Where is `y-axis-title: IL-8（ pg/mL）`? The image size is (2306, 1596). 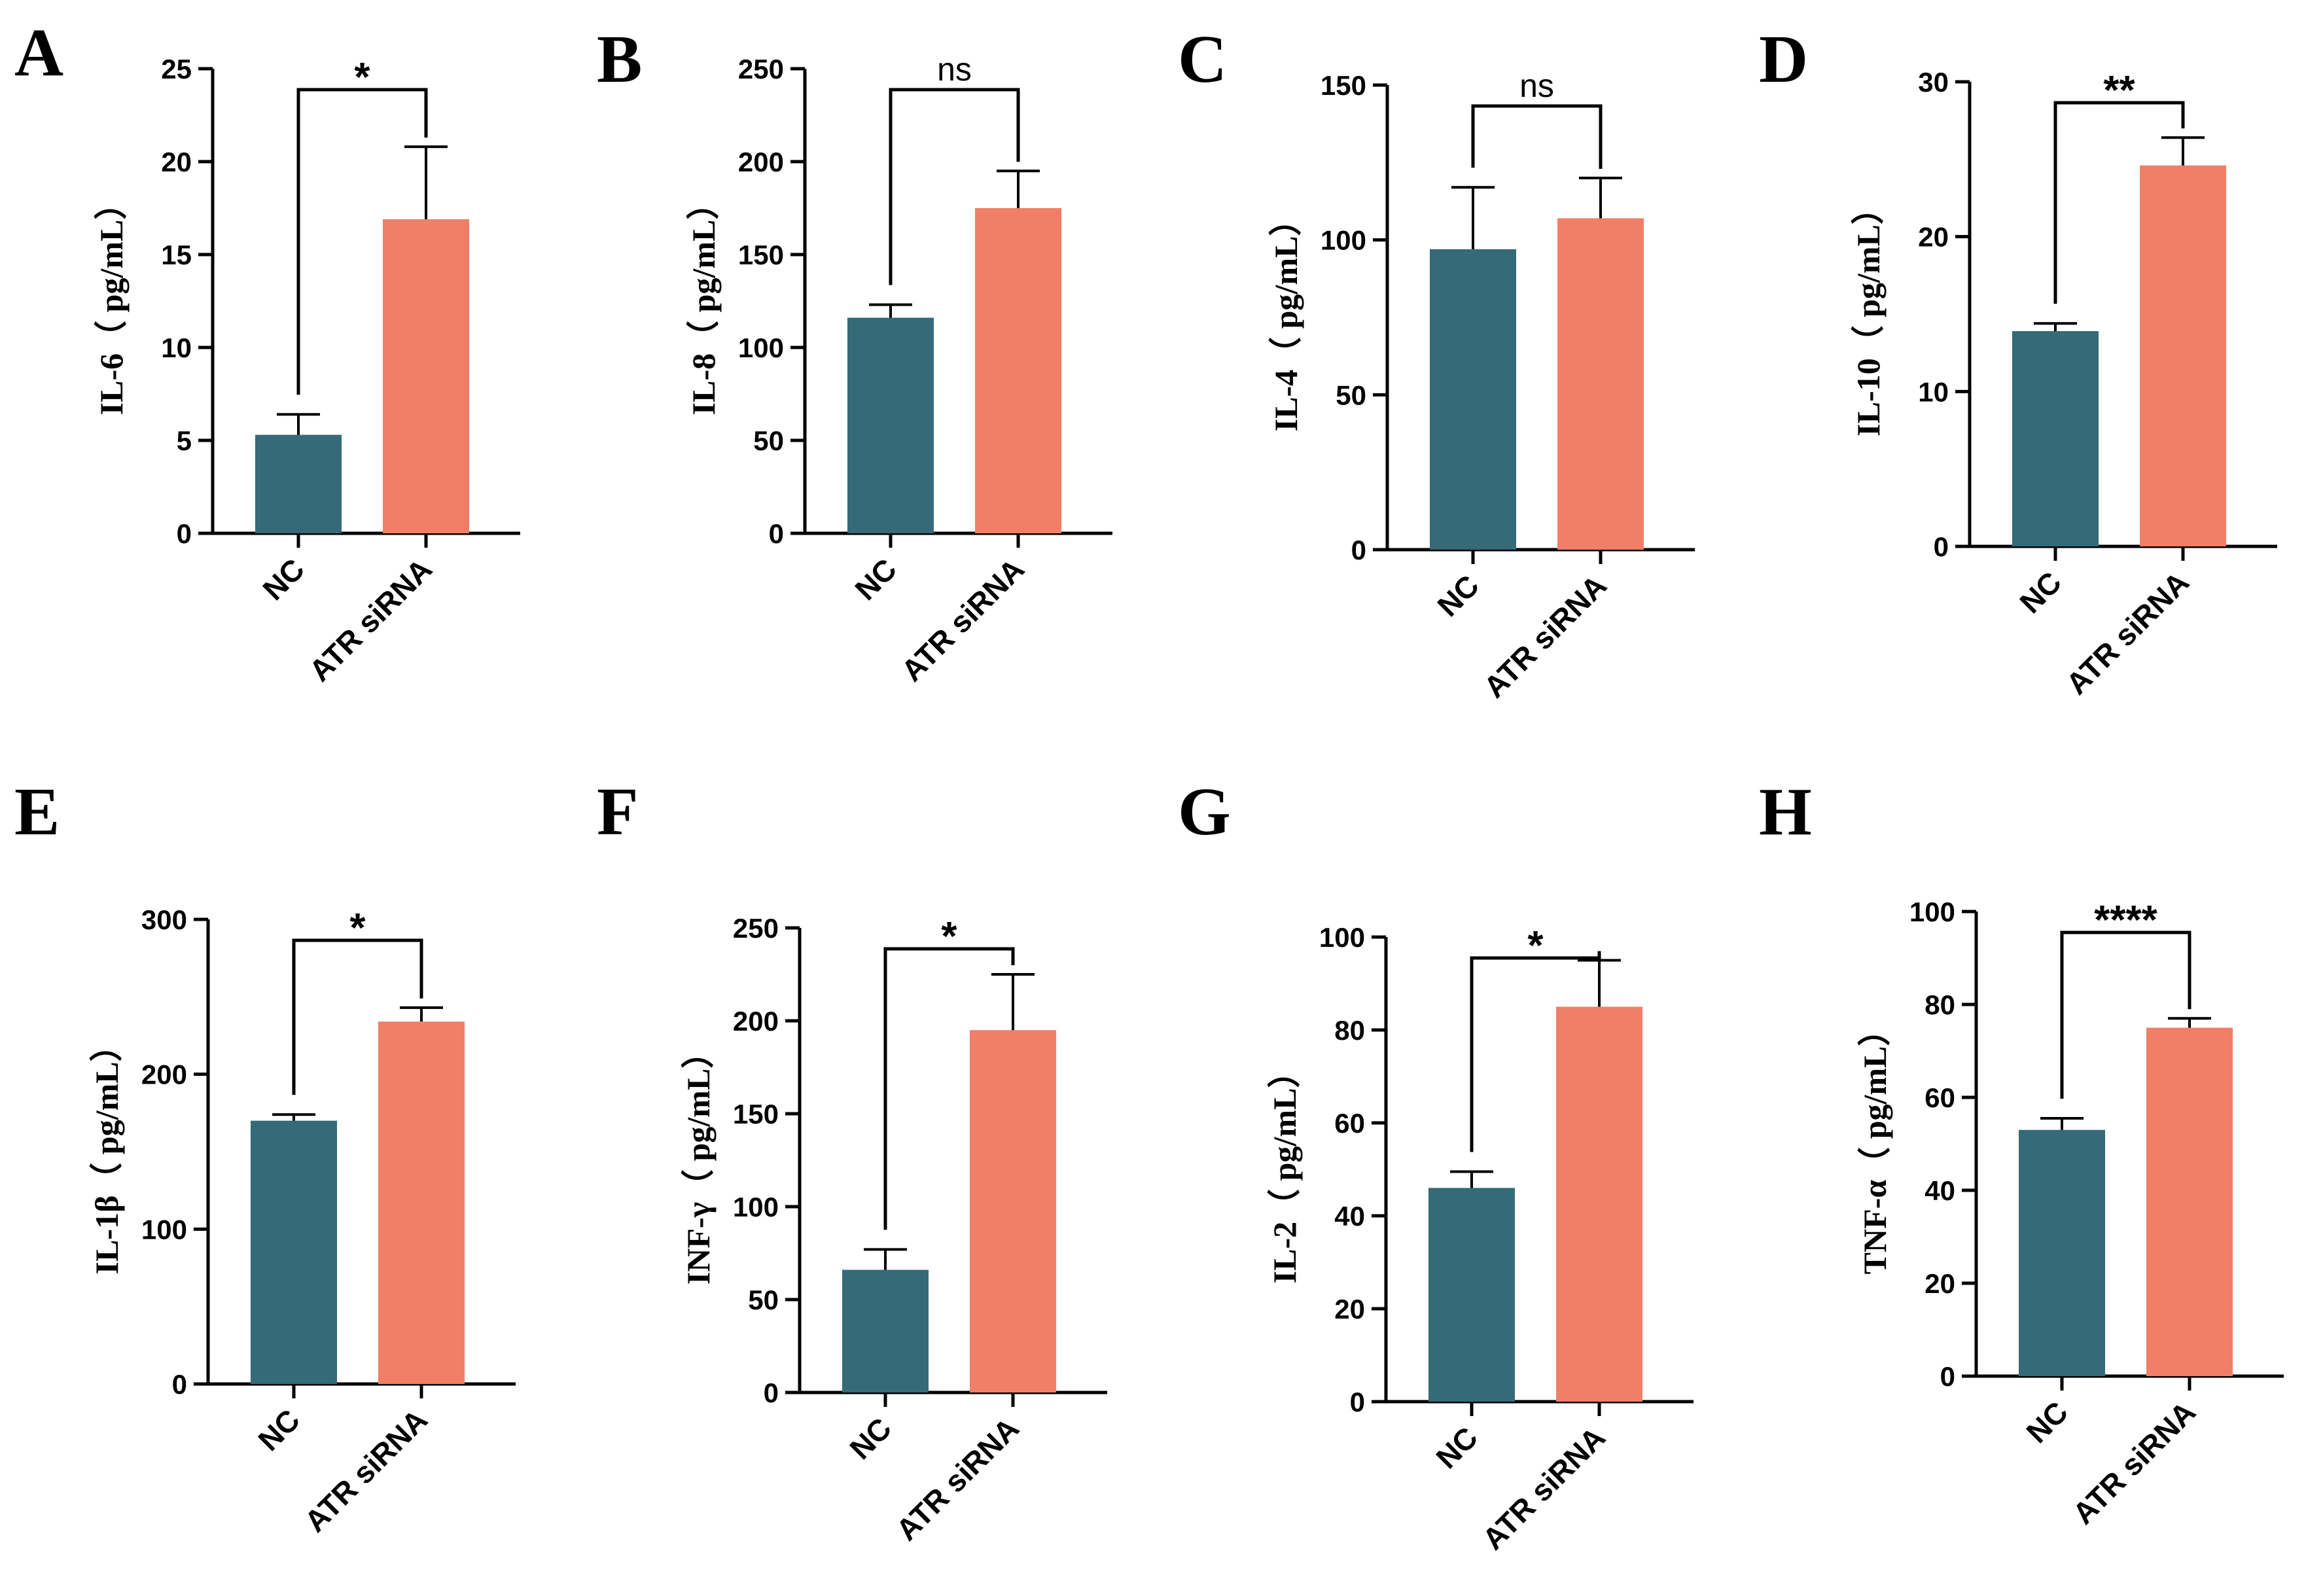
y-axis-title: IL-8（ pg/mL） is located at coordinates (703, 301).